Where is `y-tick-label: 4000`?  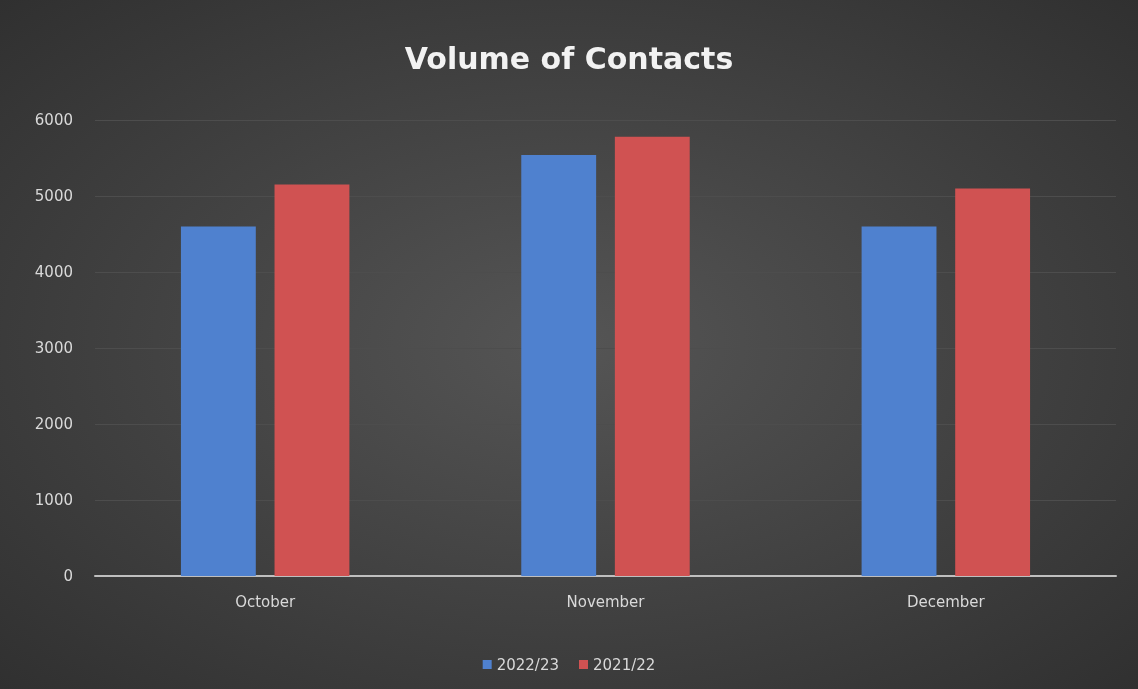 y-tick-label: 4000 is located at coordinates (53, 272).